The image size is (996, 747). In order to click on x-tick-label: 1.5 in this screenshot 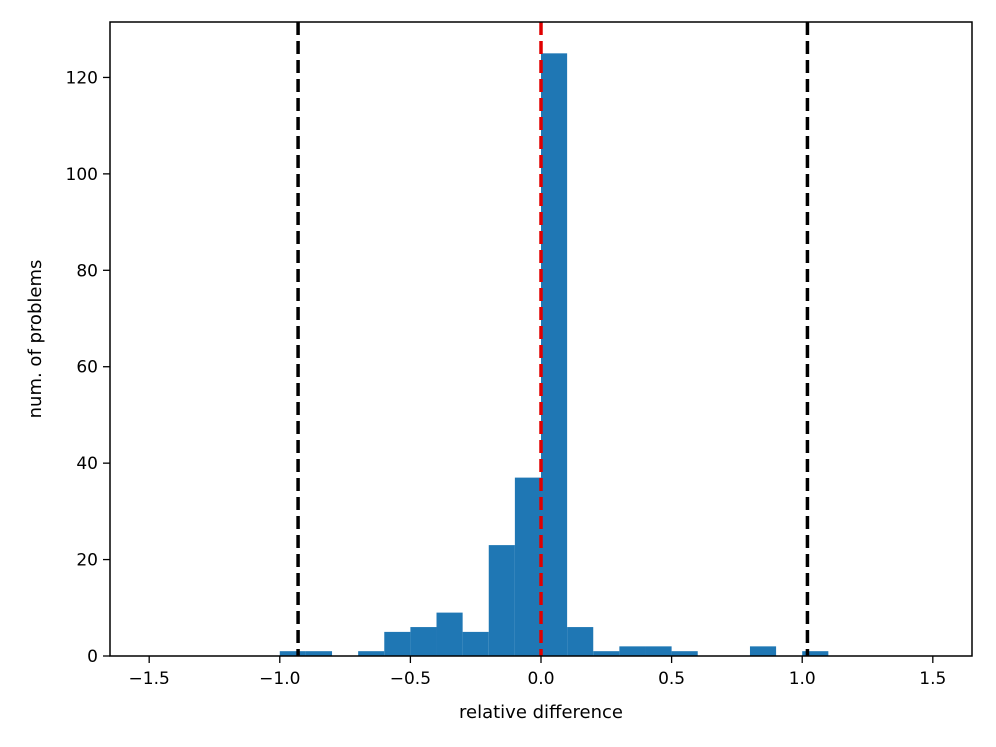, I will do `click(932, 679)`.